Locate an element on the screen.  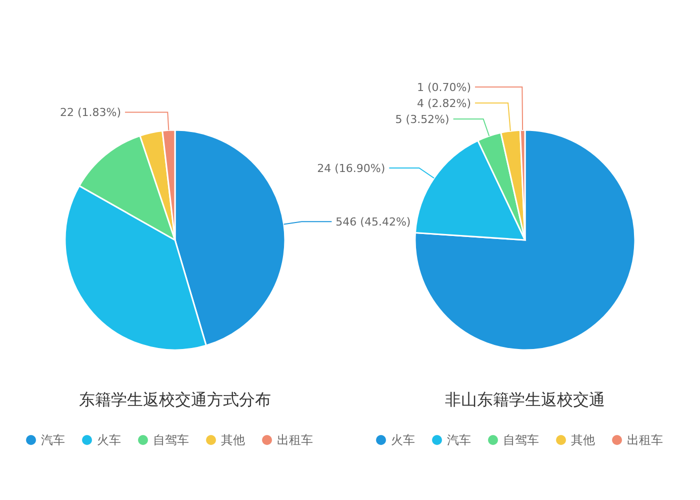
data-label: 546 (45.42%) is located at coordinates (373, 222).